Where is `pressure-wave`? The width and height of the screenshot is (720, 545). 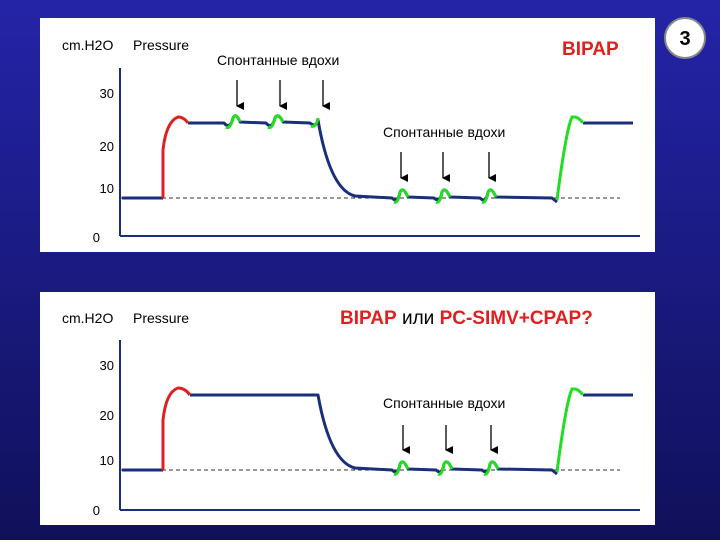 pressure-wave is located at coordinates (377, 159).